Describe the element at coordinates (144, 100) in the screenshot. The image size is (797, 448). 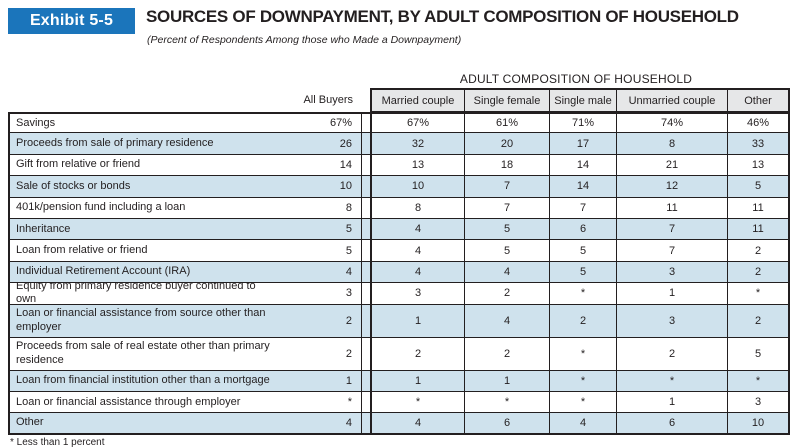
I see `header-spacer` at that location.